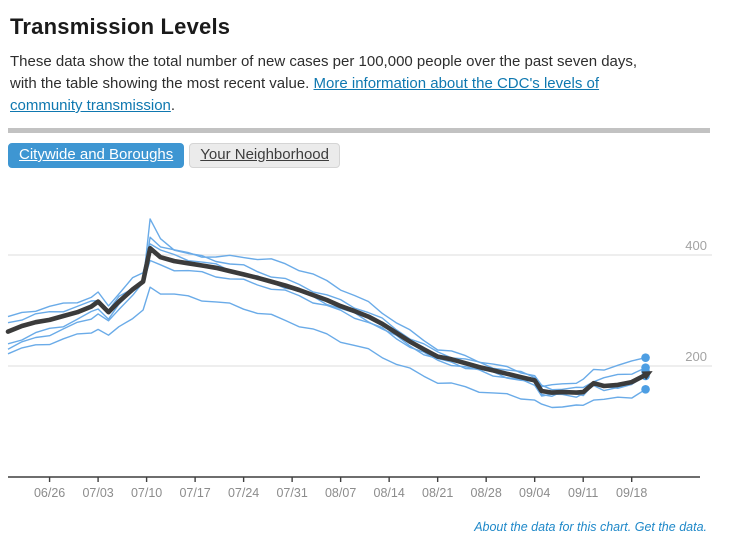 The height and width of the screenshot is (551, 738). What do you see at coordinates (389, 493) in the screenshot?
I see `x-tick-label-08/14: 08/14` at bounding box center [389, 493].